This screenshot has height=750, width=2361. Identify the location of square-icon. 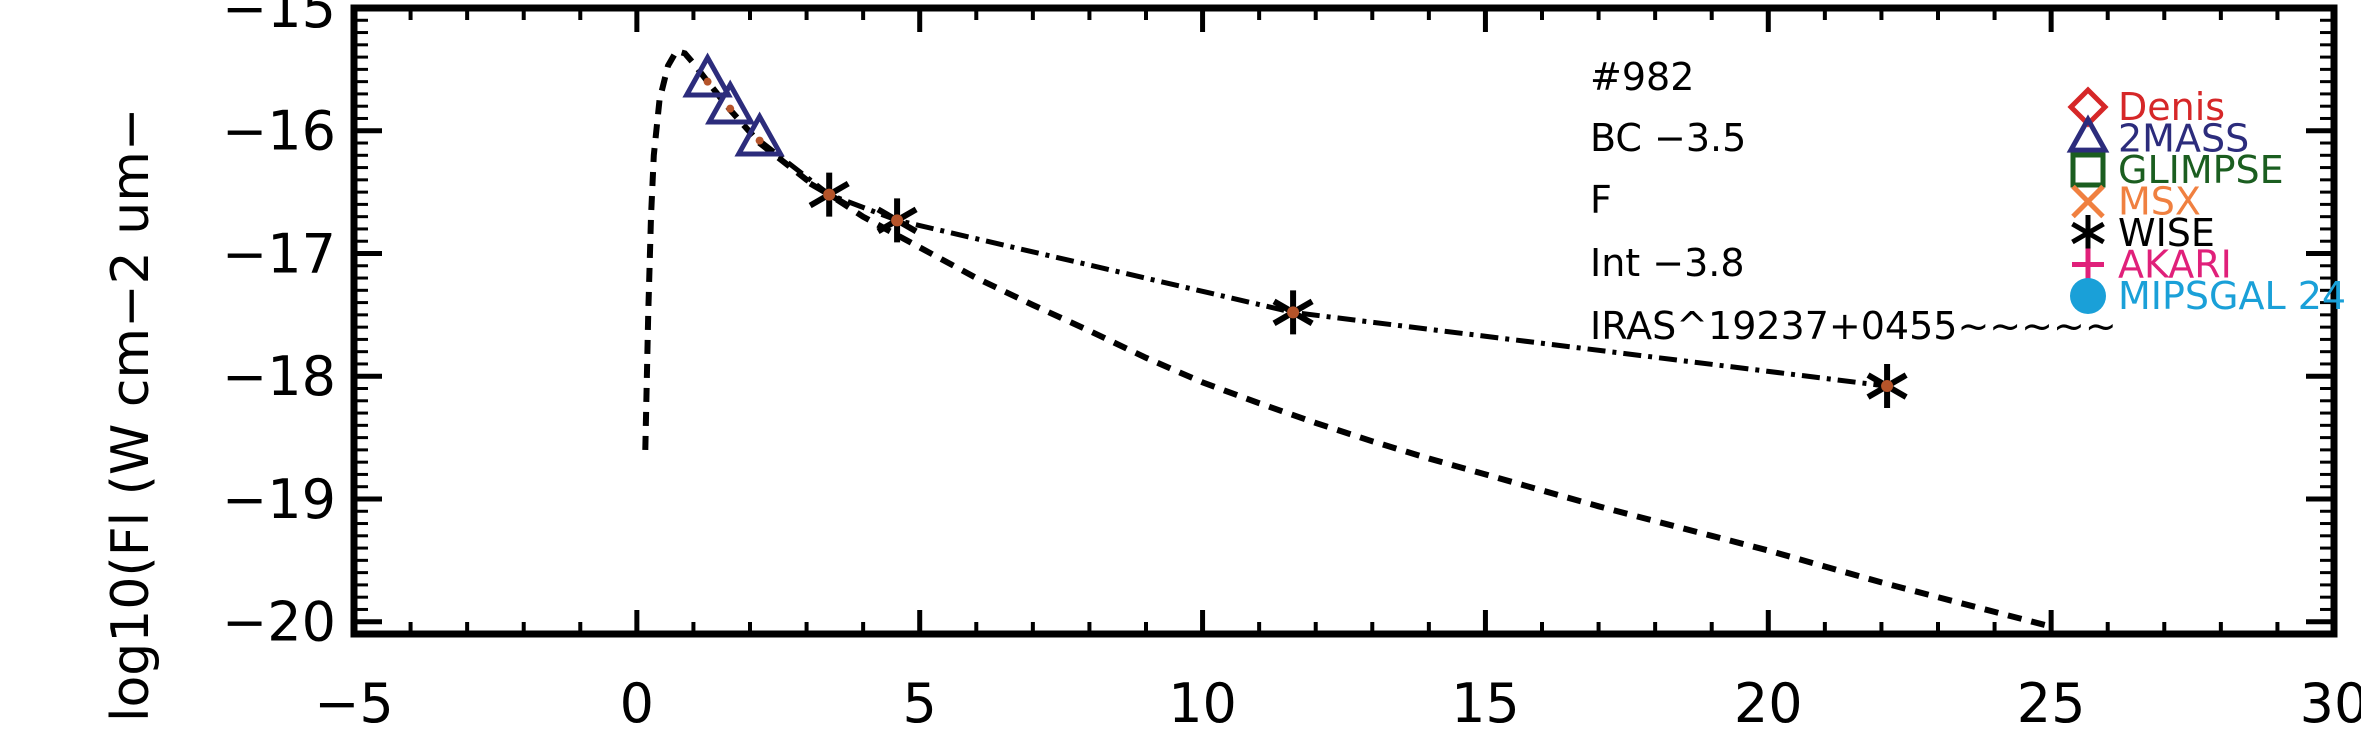
(2088, 170).